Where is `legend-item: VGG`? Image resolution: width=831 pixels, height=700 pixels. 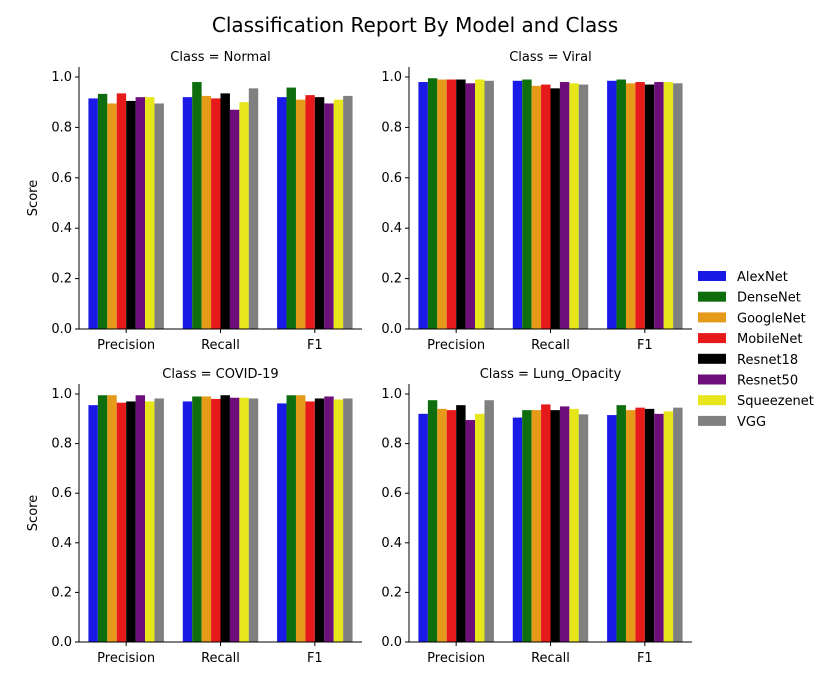
legend-item: VGG is located at coordinates (732, 422).